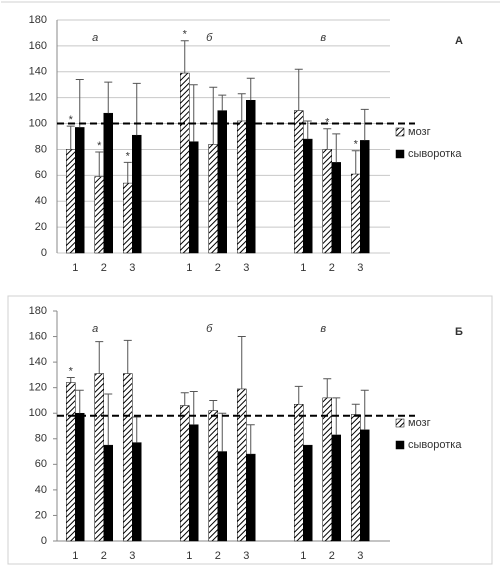 Image resolution: width=501 pixels, height=576 pixels. I want to click on y-tick-label: 80, so click(41, 149).